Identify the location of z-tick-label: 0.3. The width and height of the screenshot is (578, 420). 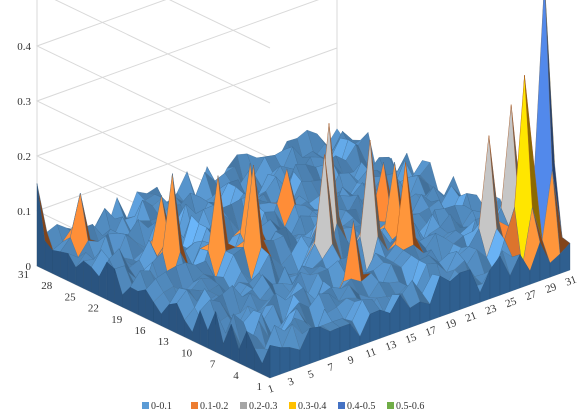
(24, 102).